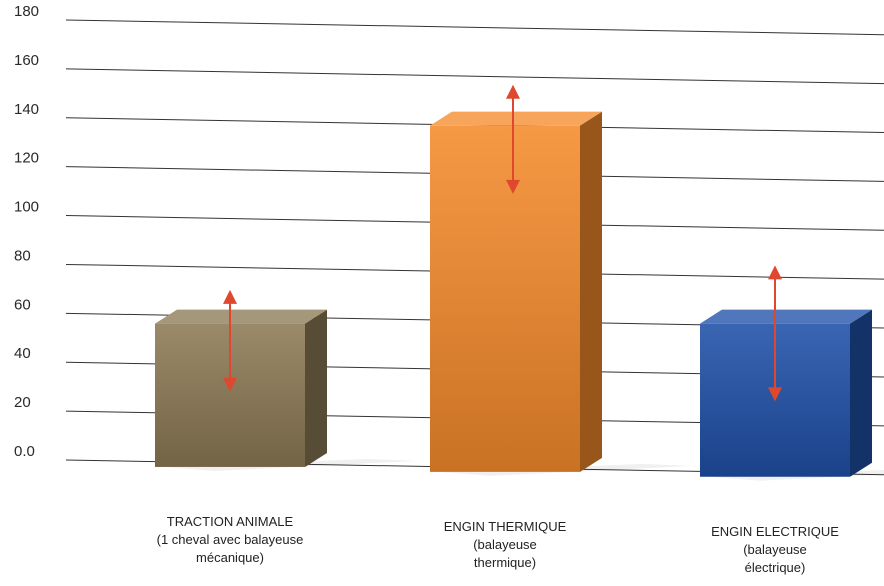  I want to click on category-sublabel: électrique), so click(775, 567).